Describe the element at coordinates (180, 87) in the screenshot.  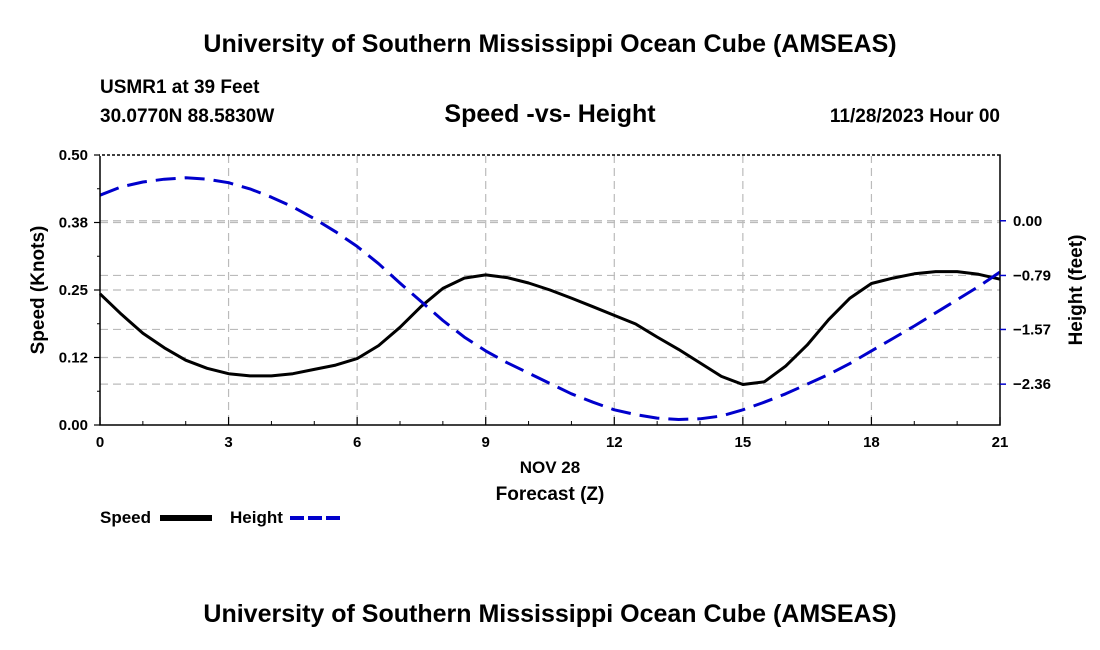
I see `station-label: USMR1 at 39 Feet` at that location.